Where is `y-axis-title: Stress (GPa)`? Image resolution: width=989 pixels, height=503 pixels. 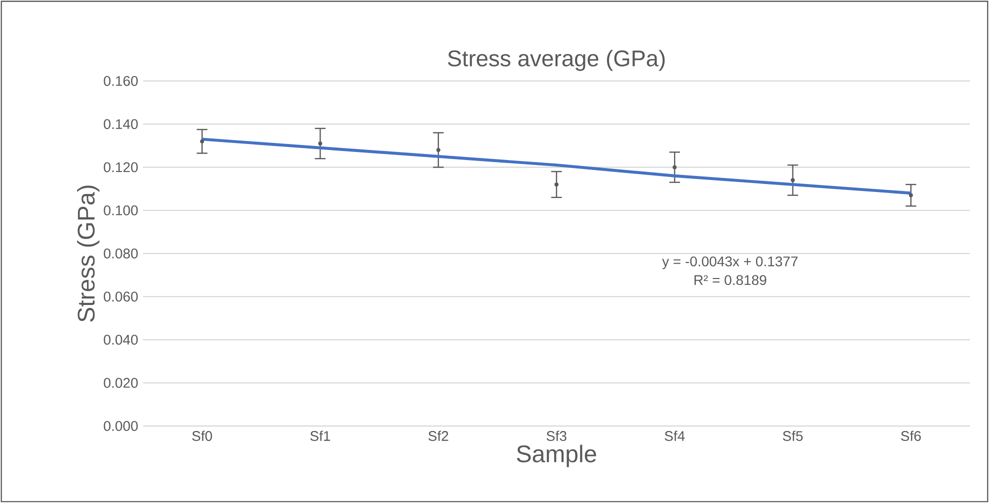
y-axis-title: Stress (GPa) is located at coordinates (88, 254).